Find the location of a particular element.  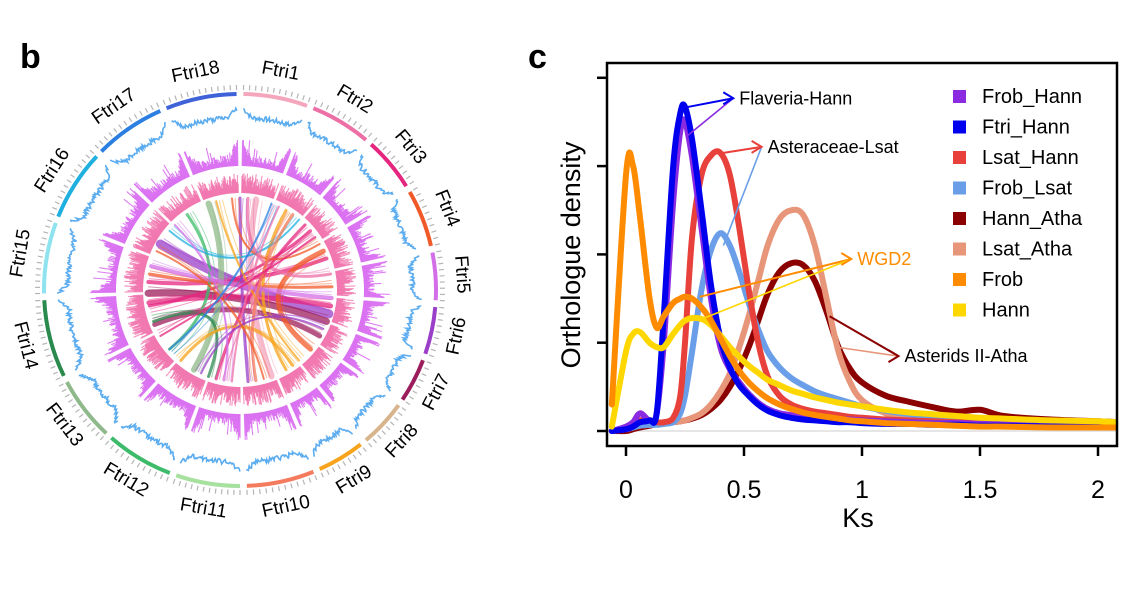

chromosome-label: Ftri17 is located at coordinates (114, 106).